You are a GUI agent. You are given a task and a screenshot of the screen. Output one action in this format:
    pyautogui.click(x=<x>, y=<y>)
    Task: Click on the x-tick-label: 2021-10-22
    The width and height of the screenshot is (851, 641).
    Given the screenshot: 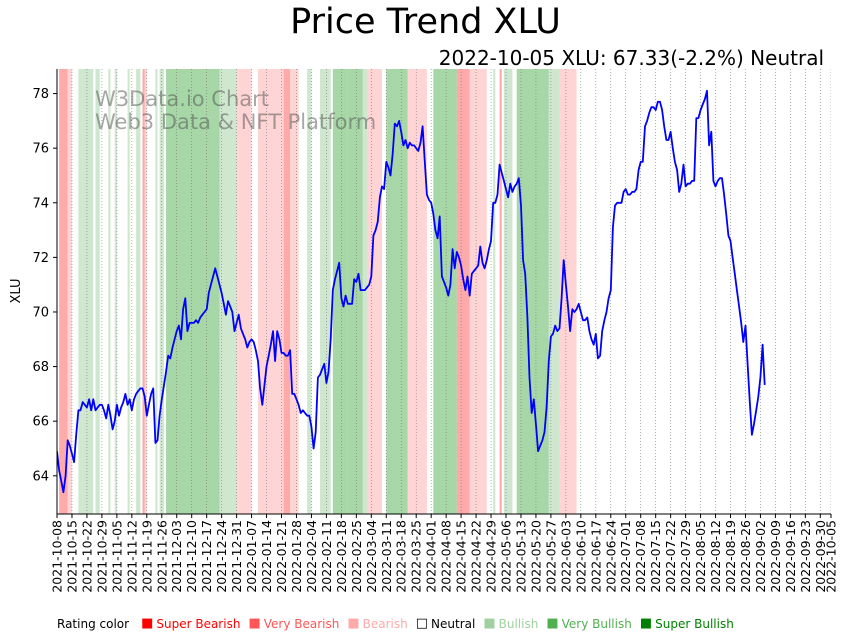 What is the action you would take?
    pyautogui.click(x=86, y=556)
    